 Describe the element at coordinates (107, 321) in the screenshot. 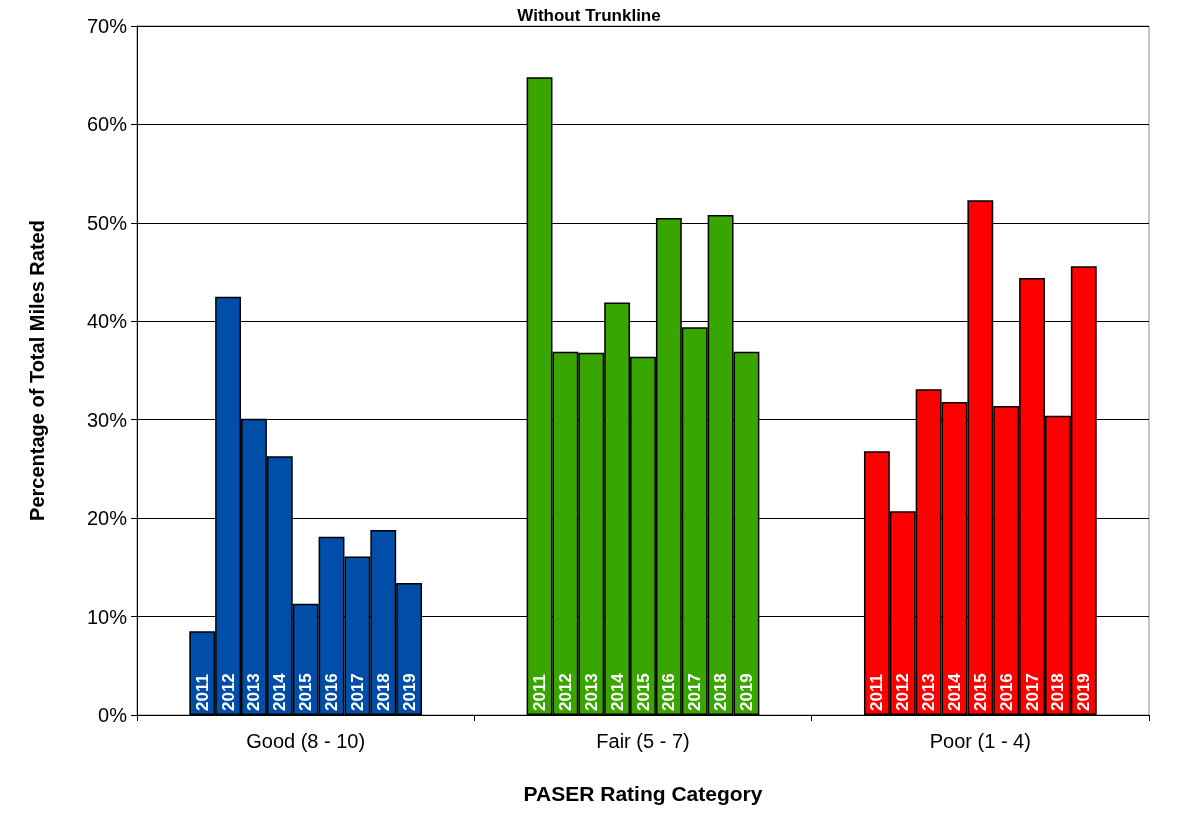

I see `y-tick-label: 40%` at that location.